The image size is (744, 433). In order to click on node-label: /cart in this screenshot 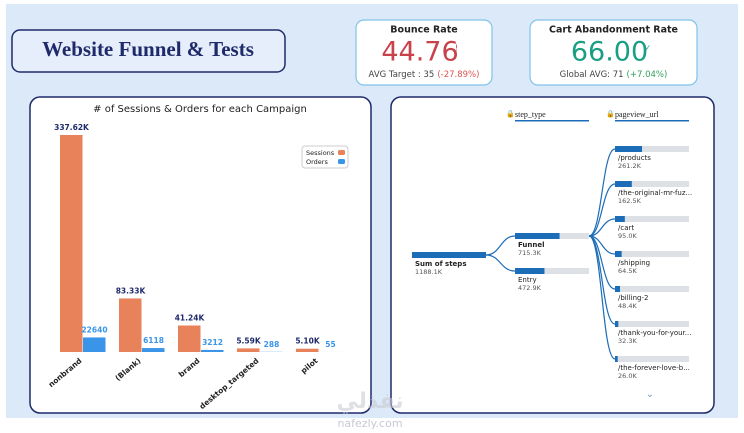, I will do `click(626, 228)`.